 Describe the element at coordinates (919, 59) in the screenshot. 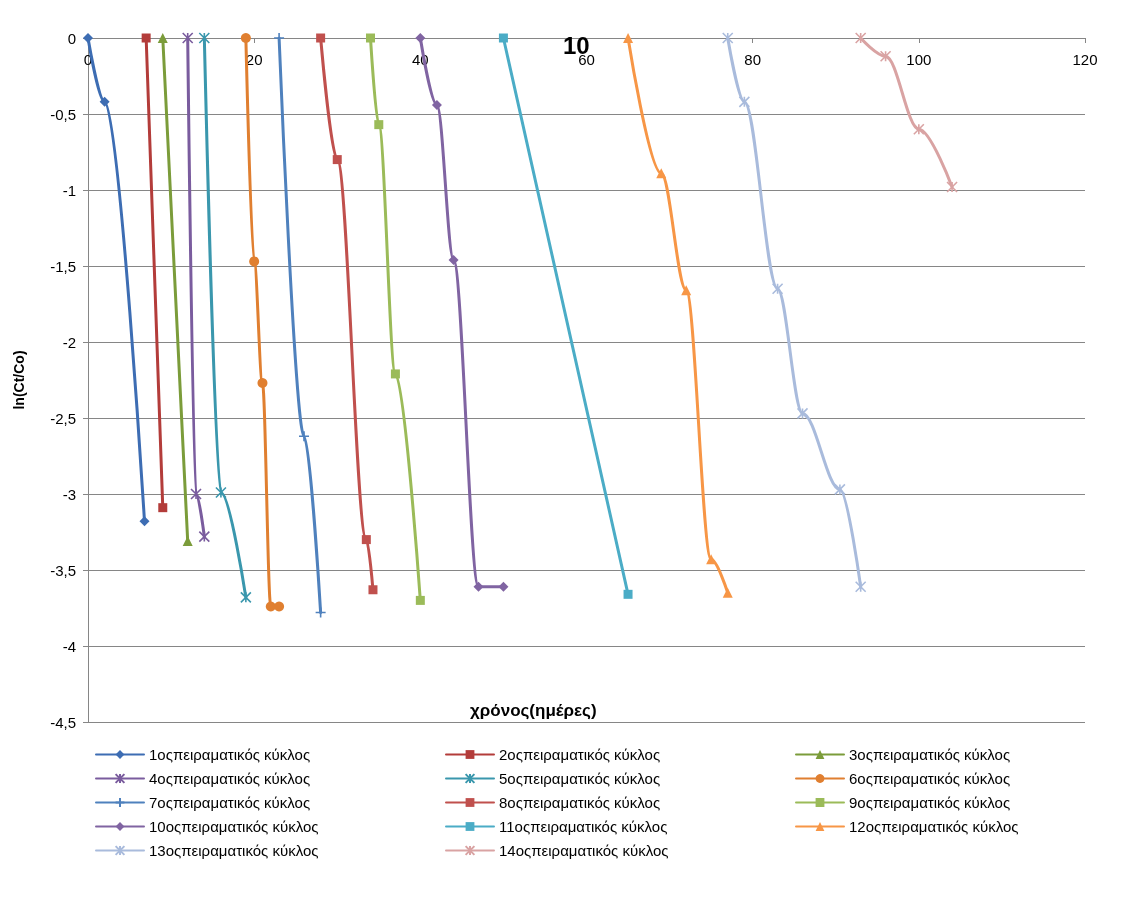

I see `x-tick-label: 100` at that location.